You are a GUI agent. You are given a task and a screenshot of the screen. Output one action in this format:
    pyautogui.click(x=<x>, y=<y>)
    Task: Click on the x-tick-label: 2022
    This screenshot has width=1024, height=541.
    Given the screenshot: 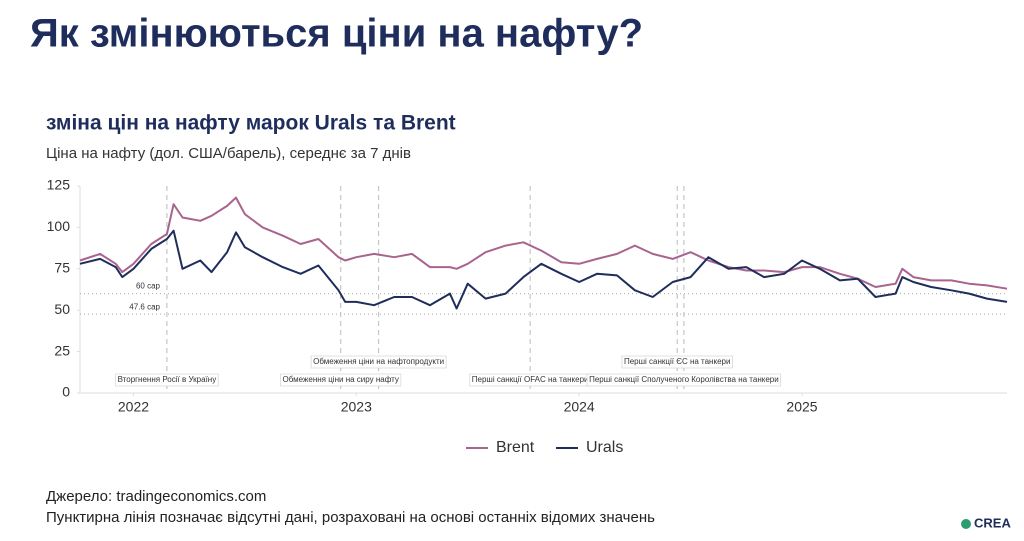 What is the action you would take?
    pyautogui.click(x=133, y=407)
    